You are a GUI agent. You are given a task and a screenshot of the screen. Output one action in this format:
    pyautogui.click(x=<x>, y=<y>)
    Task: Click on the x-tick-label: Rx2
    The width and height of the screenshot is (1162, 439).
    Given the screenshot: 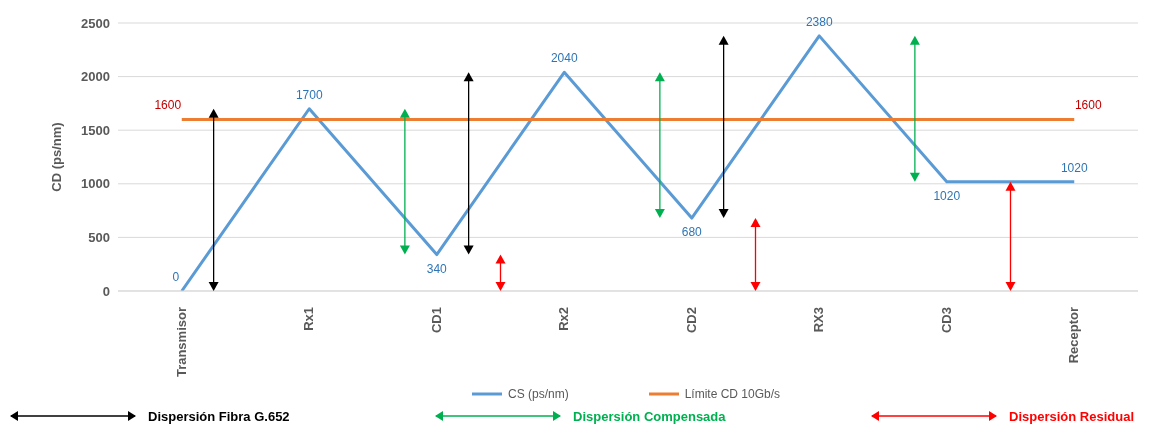 What is the action you would take?
    pyautogui.click(x=564, y=319)
    